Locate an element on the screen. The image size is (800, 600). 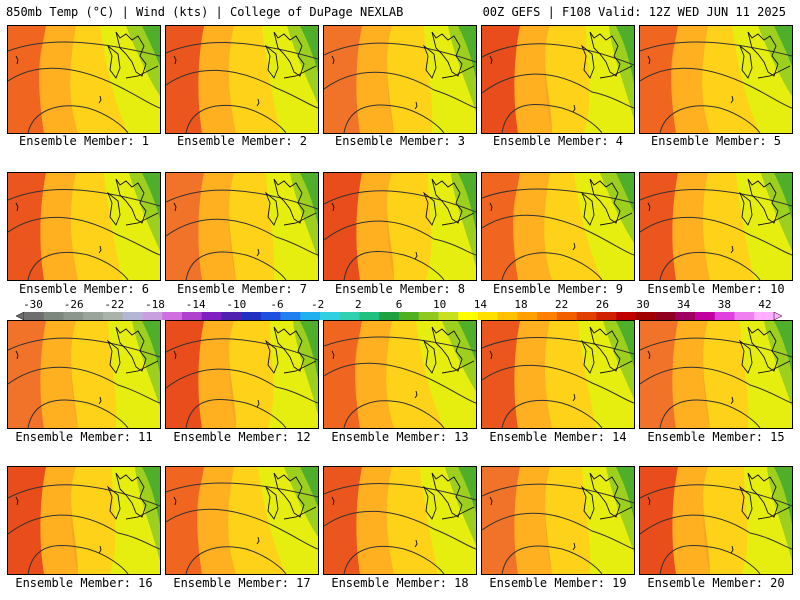
ensemble-member-label: Ensemble Member: 19 is located at coordinates (558, 583).